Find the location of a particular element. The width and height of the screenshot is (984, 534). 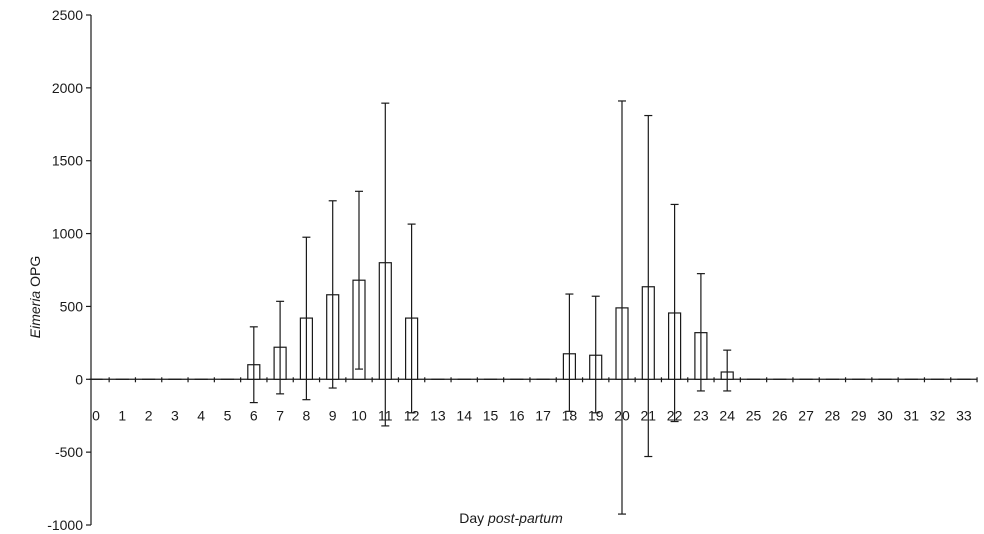

x-axis-title: Day post-partum is located at coordinates (511, 518).